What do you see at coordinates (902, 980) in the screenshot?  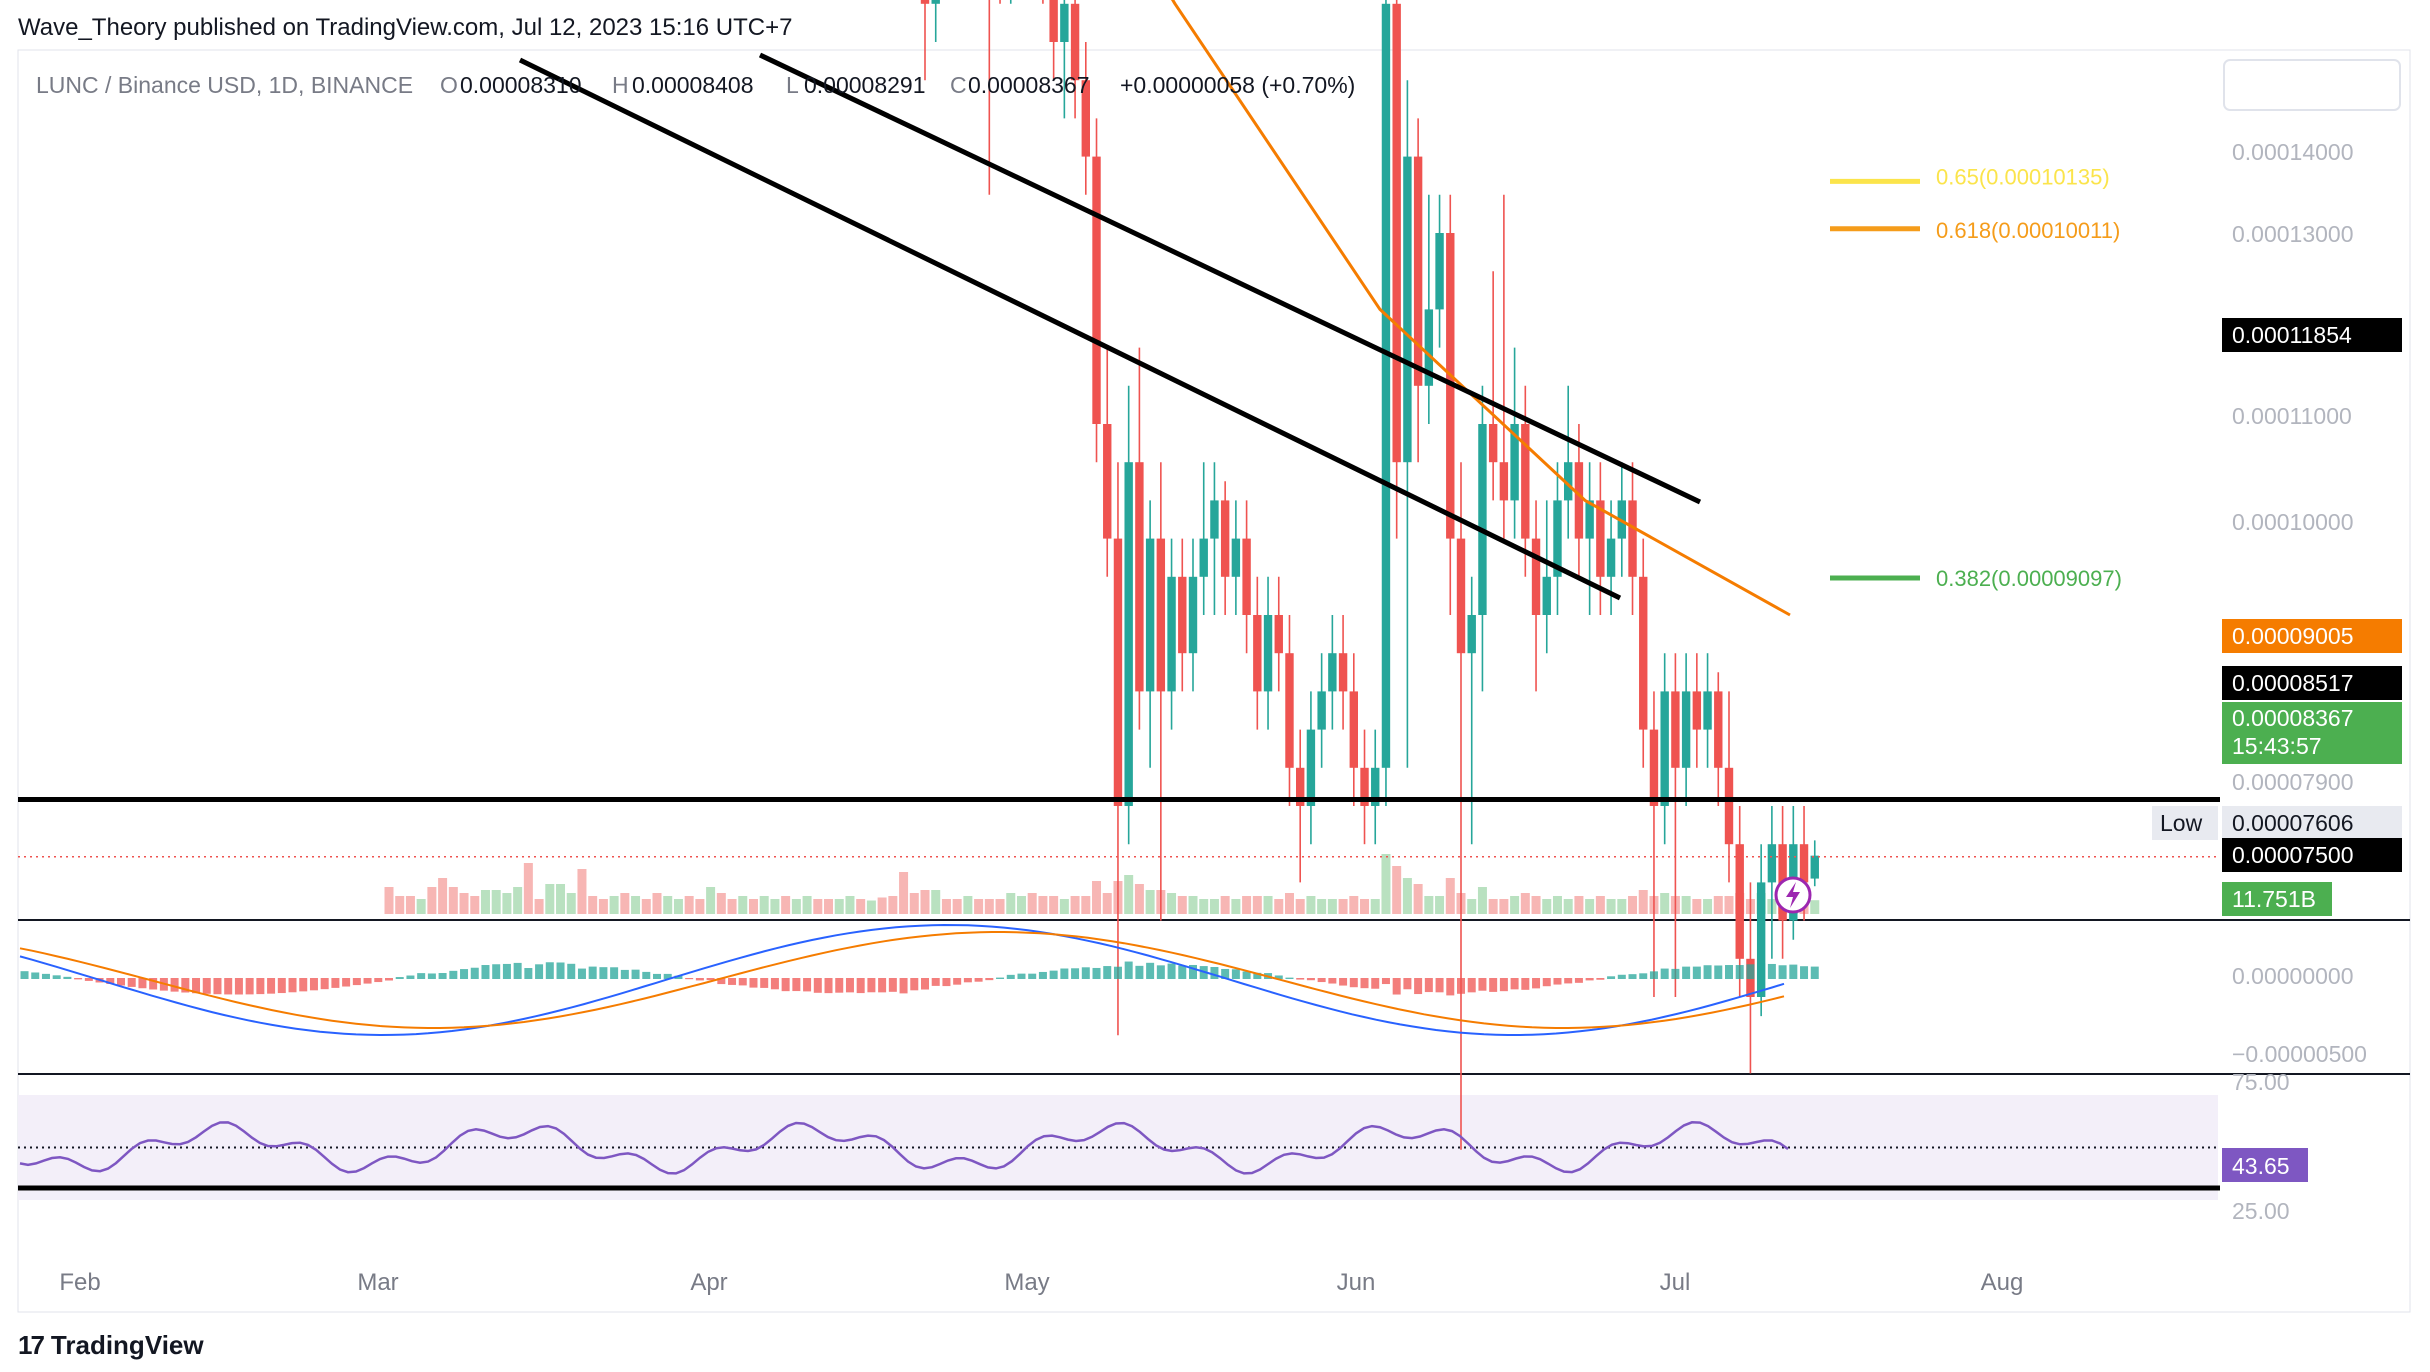 I see `macd-line` at bounding box center [902, 980].